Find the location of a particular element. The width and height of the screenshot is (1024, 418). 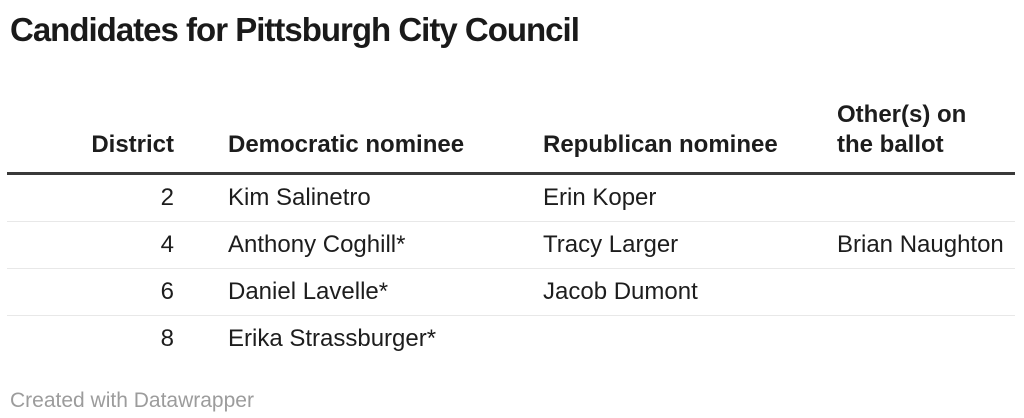

column-header-district: District is located at coordinates (110, 137).